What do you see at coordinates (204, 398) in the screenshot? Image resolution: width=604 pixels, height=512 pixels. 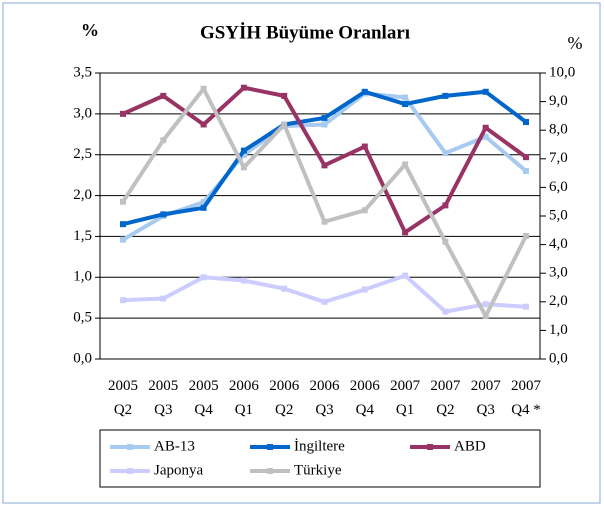 I see `x-tick-label: 2005 Q4` at bounding box center [204, 398].